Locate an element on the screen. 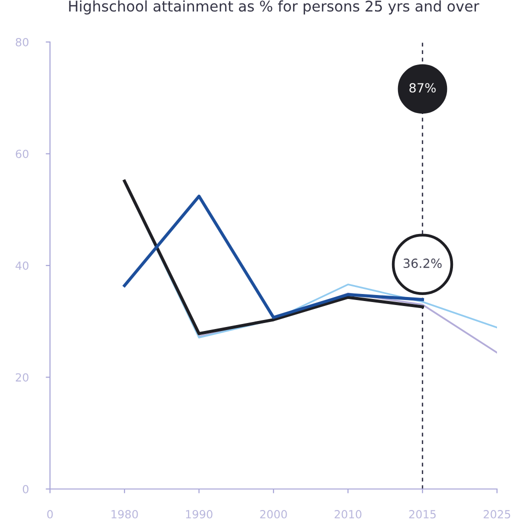 The width and height of the screenshot is (524, 522). x-tick-label: 1980 is located at coordinates (125, 514).